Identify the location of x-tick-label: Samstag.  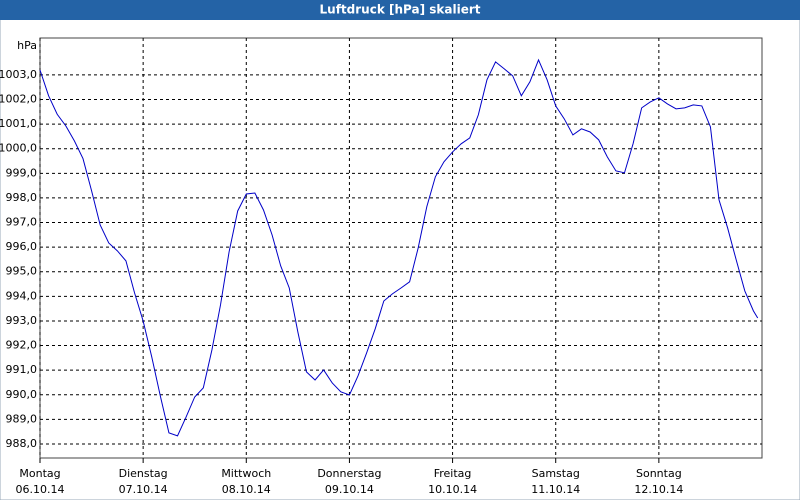
(556, 473).